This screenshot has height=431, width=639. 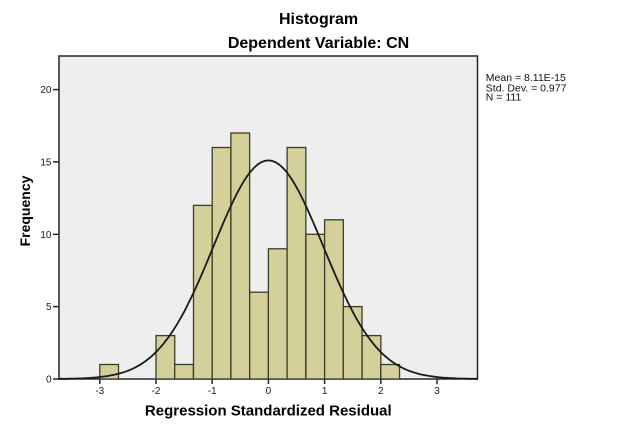 What do you see at coordinates (437, 391) in the screenshot?
I see `svg-text: 3` at bounding box center [437, 391].